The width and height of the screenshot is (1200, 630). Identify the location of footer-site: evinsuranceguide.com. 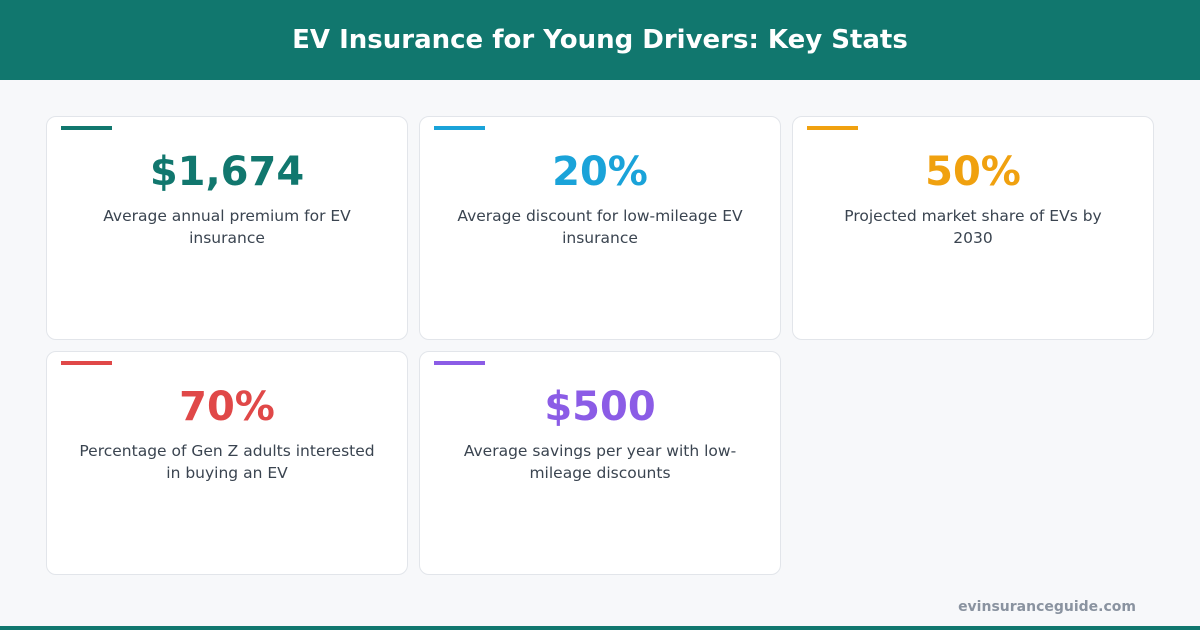
(1047, 607).